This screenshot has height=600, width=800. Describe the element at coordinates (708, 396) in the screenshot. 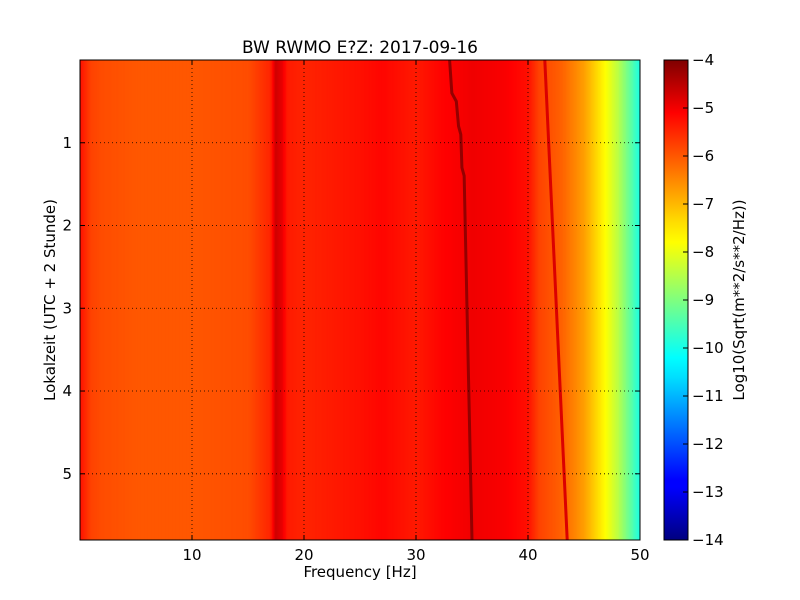

I see `colorbar-tick-label: −11` at that location.